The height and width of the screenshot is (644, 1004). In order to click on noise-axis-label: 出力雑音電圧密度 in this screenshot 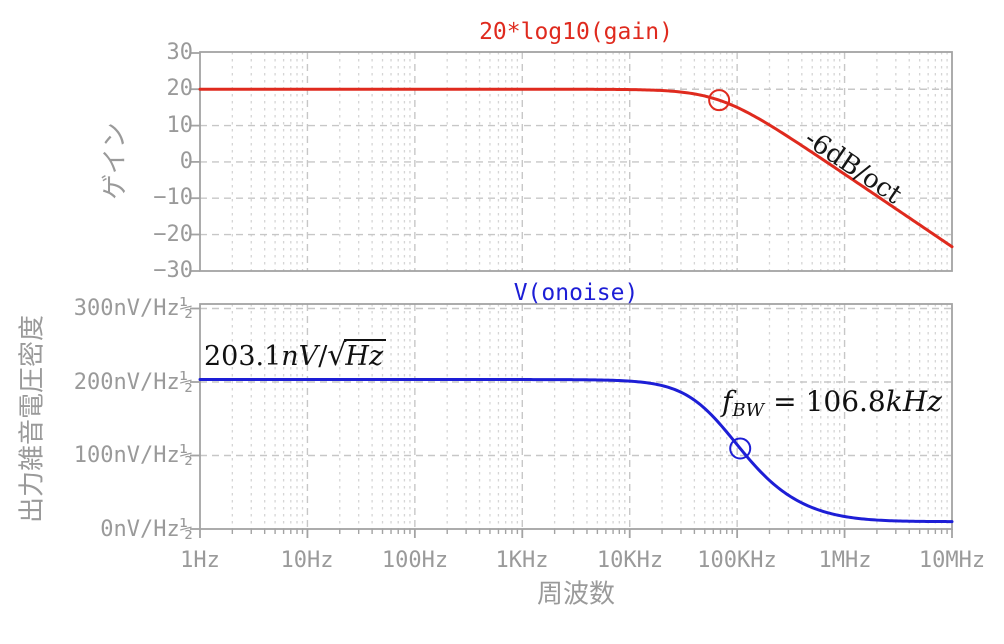, I will do `click(32, 419)`.